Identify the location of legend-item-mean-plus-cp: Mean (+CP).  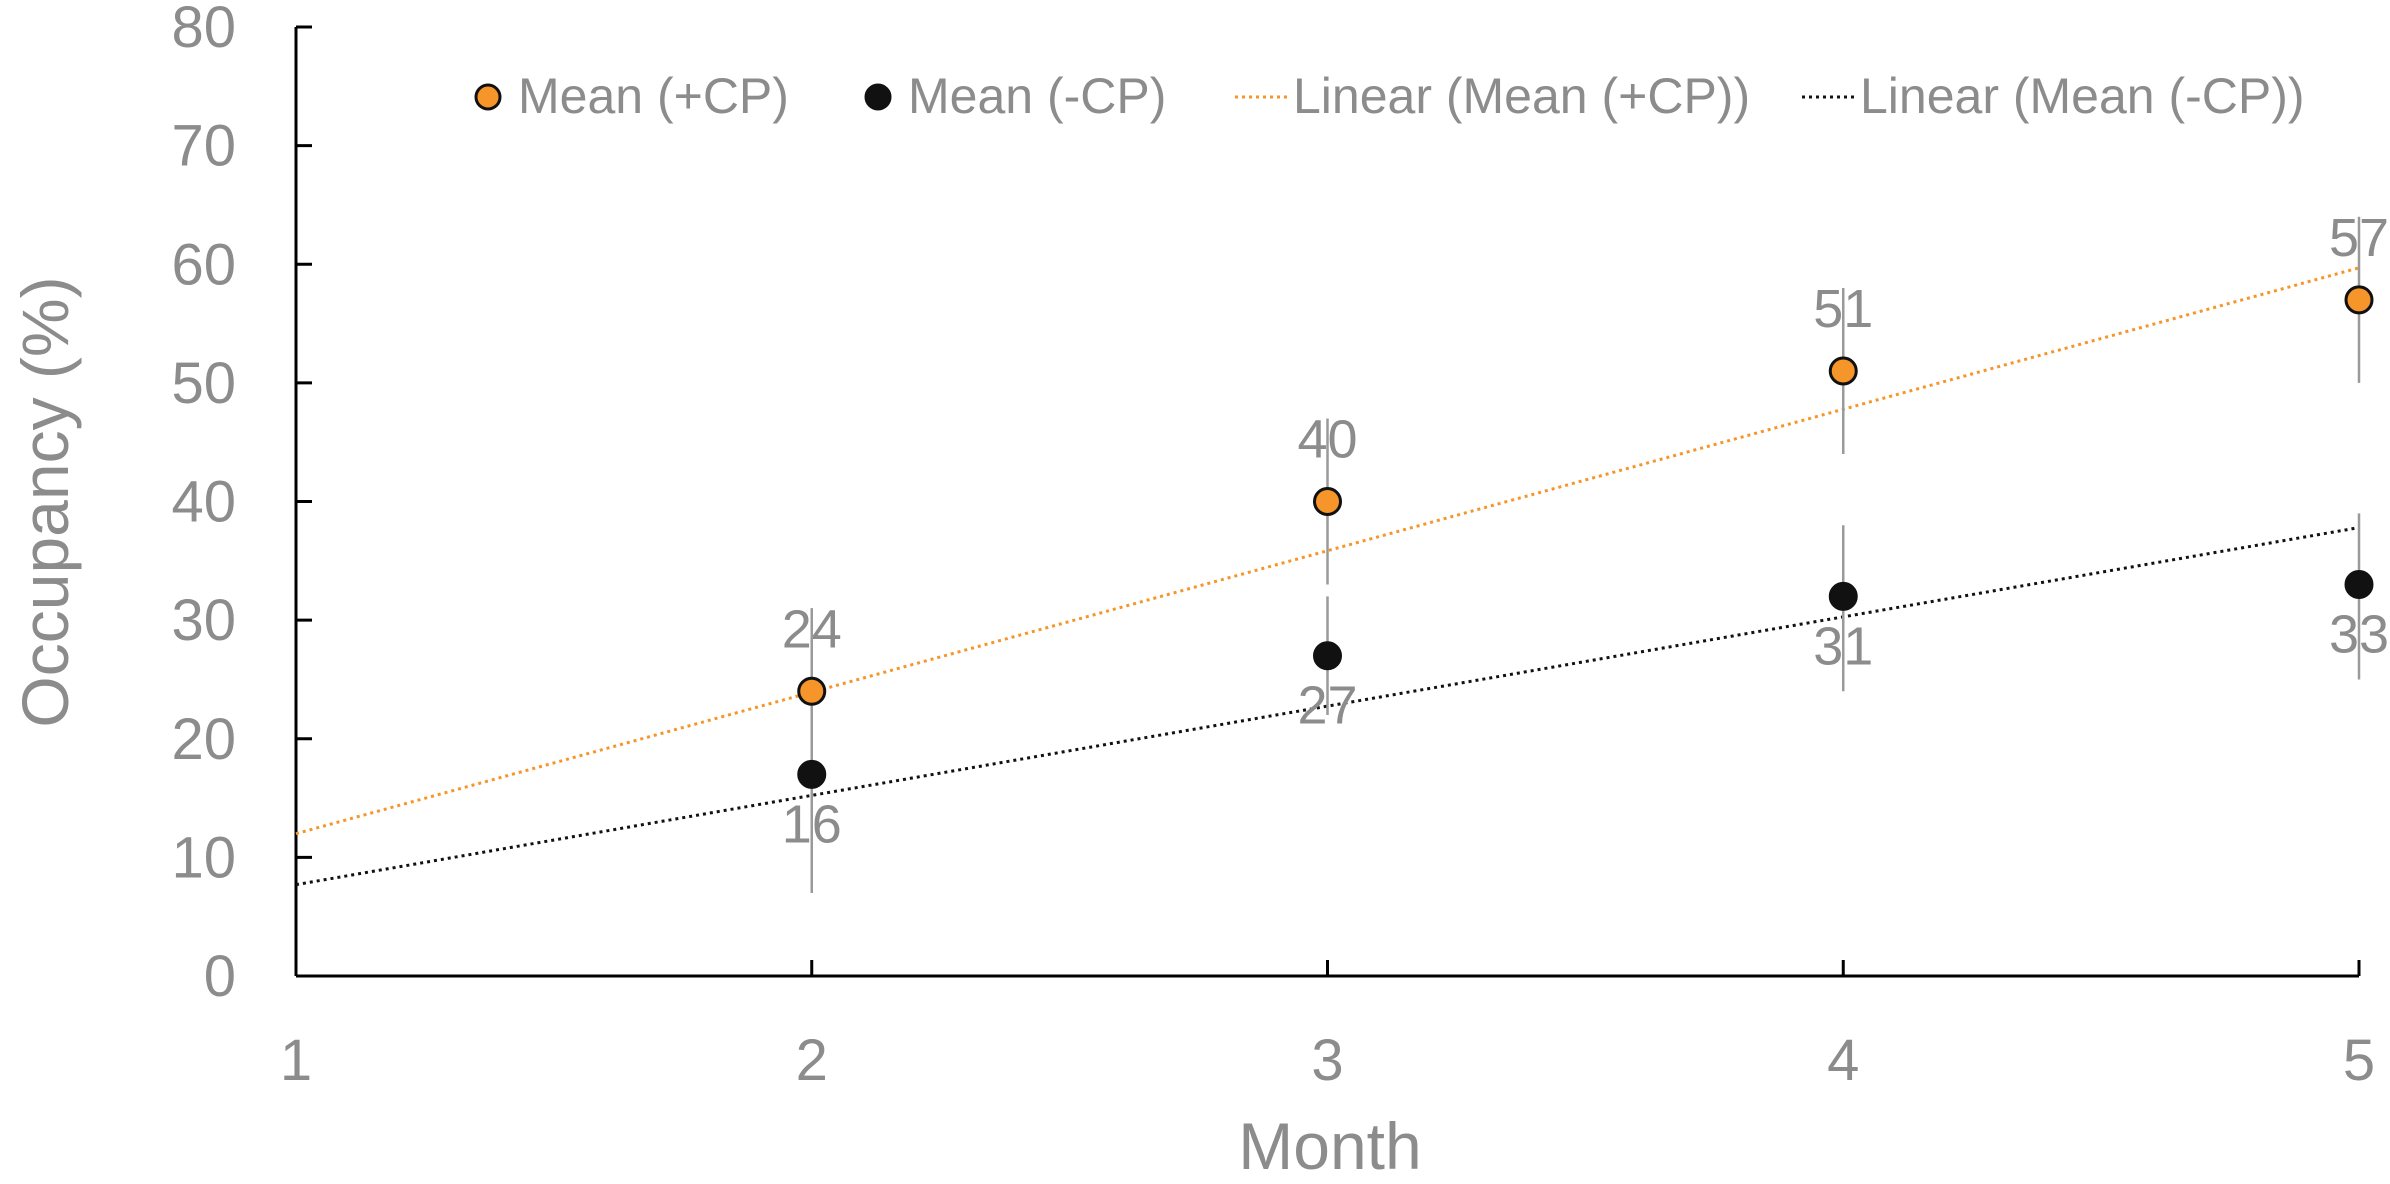
(631, 96).